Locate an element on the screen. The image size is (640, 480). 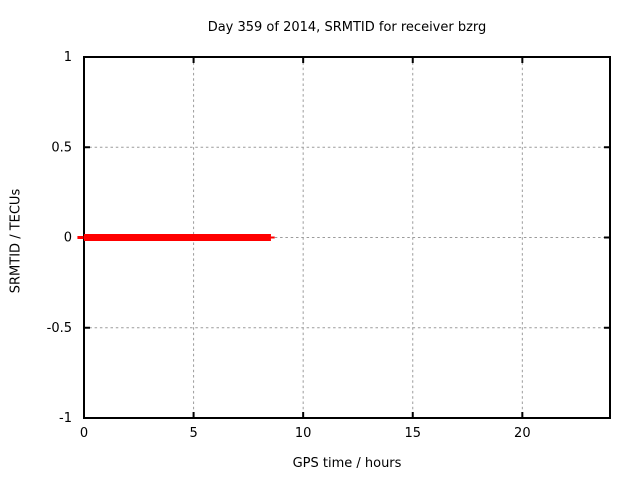
y-tick-label: -0.5 is located at coordinates (59, 328).